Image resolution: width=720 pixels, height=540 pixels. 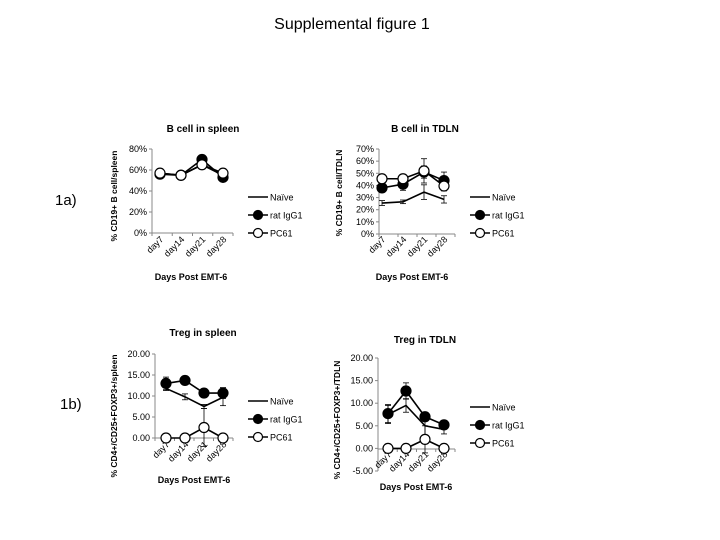 What do you see at coordinates (339, 193) in the screenshot?
I see `y-axis-label: % CD19+ B cell/TDLN` at bounding box center [339, 193].